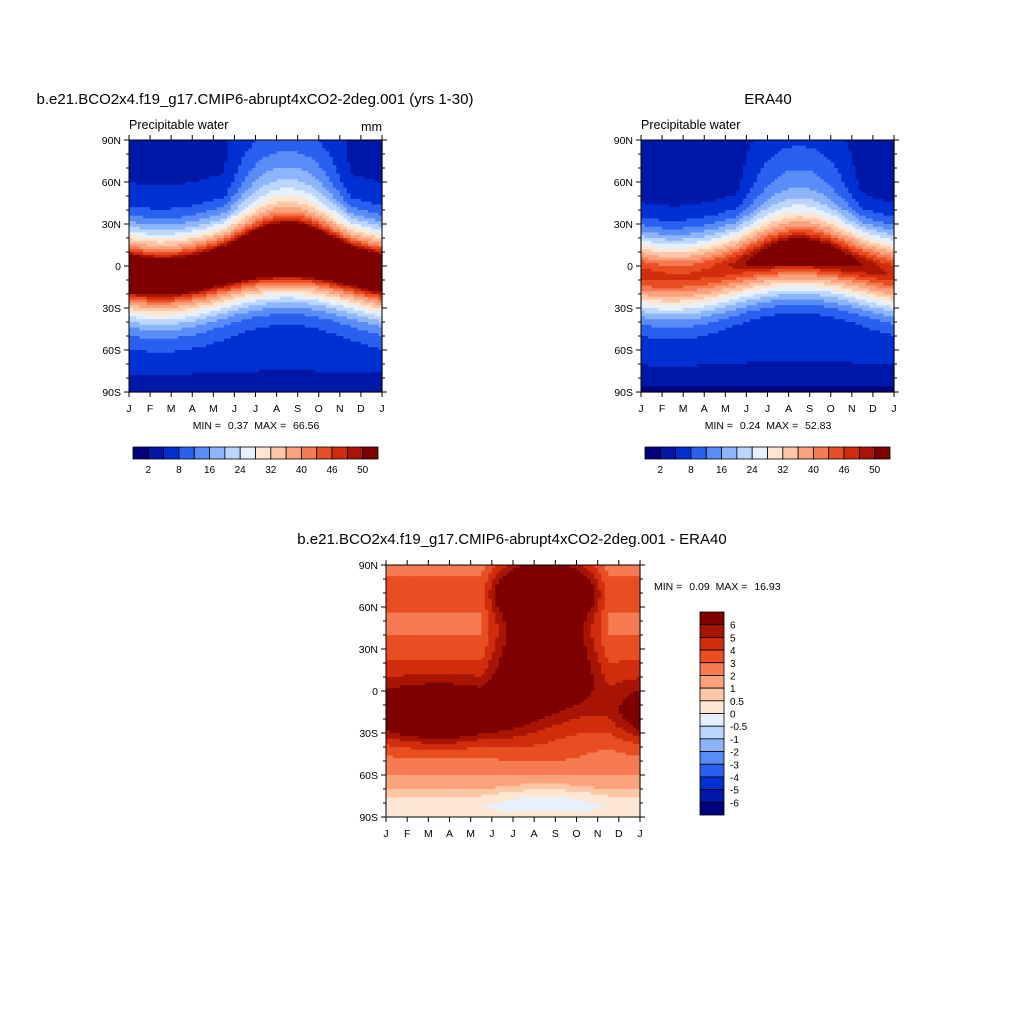 Image resolution: width=1024 pixels, height=1024 pixels. Describe the element at coordinates (256, 266) in the screenshot. I see `panel-model-field` at that location.